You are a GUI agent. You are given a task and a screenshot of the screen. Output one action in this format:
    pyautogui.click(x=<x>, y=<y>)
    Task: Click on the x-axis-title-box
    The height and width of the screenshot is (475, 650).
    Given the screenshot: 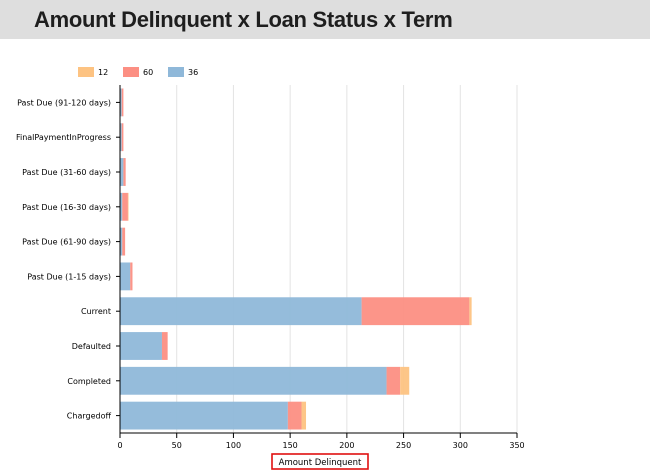 What is the action you would take?
    pyautogui.click(x=320, y=461)
    